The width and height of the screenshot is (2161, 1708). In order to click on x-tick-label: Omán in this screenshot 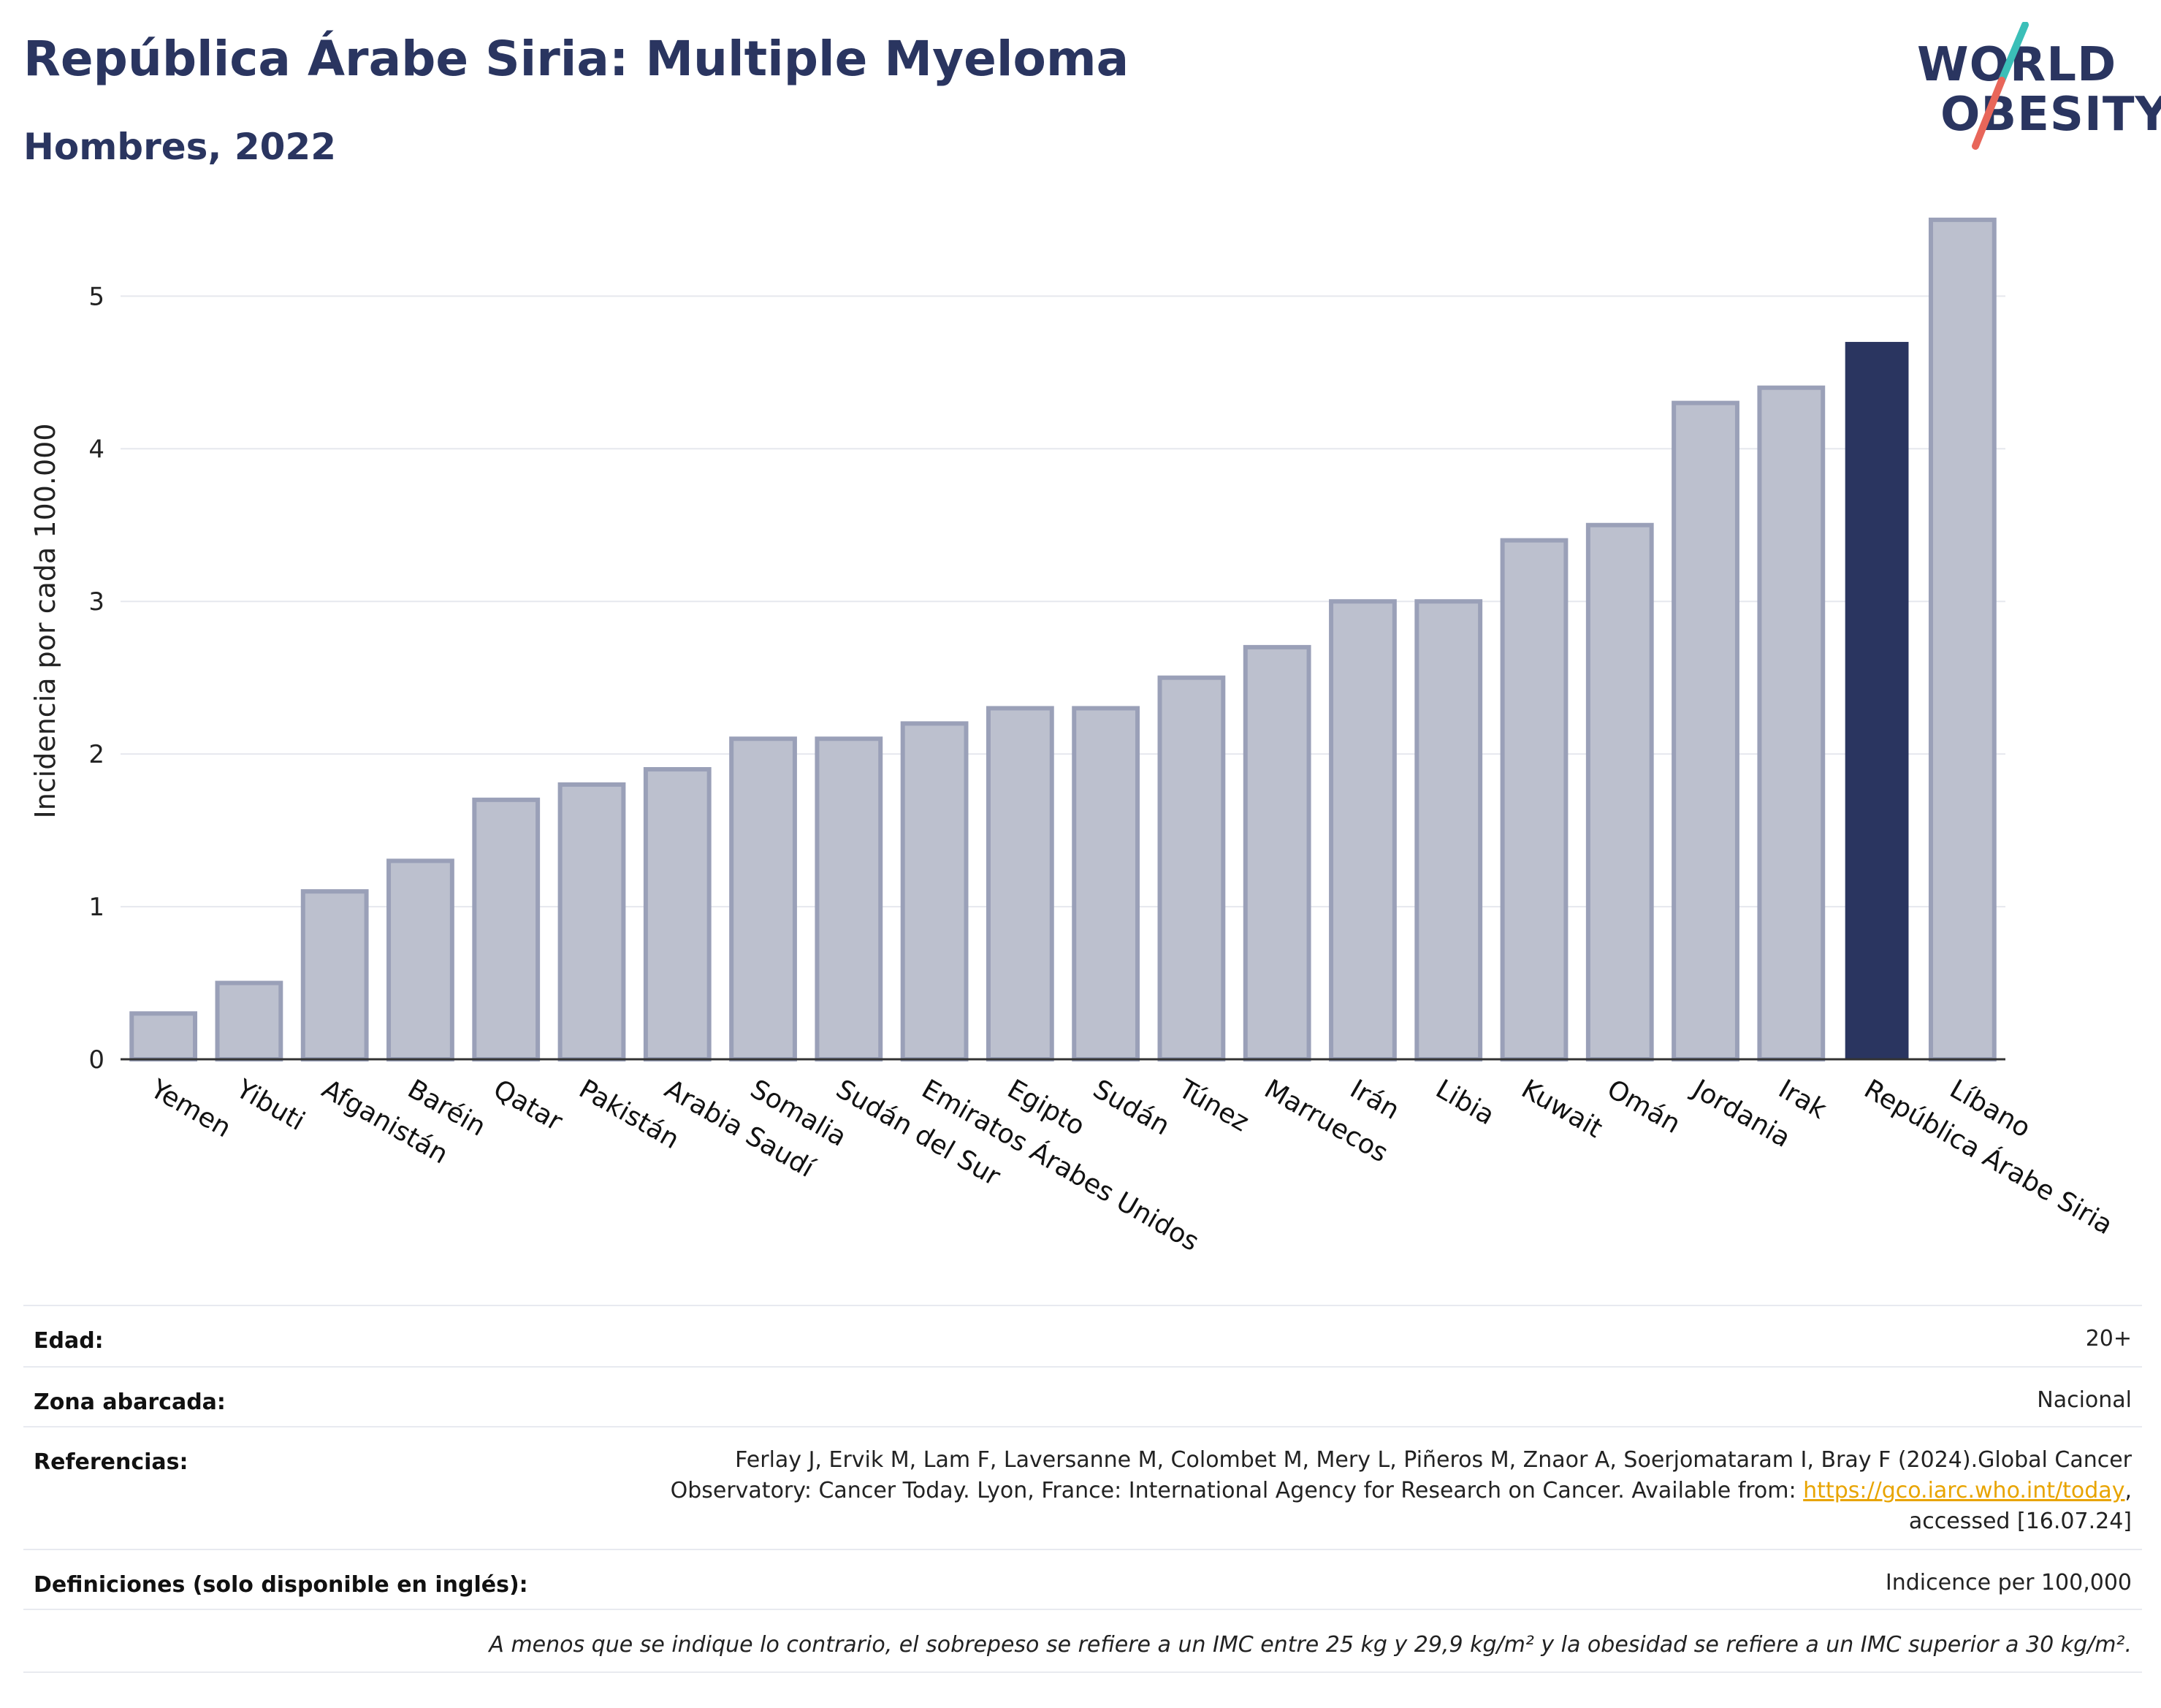, I will do `click(1644, 1107)`.